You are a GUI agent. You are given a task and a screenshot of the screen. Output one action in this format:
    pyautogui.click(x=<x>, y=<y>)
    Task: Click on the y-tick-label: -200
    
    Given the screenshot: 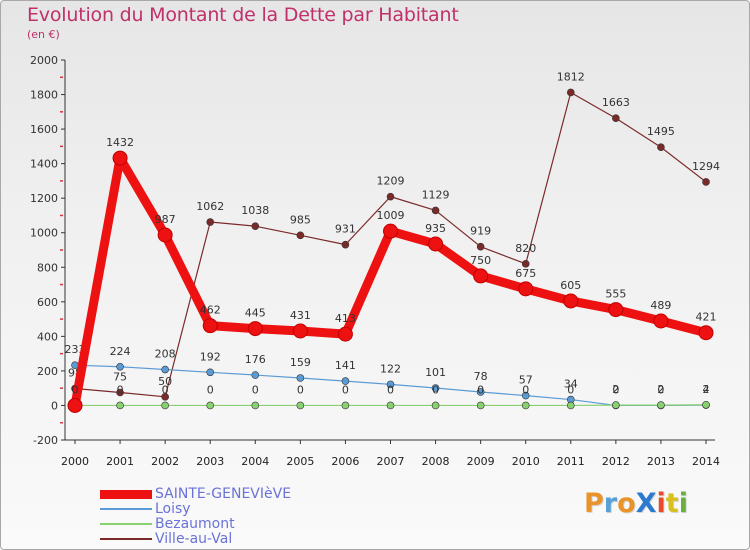 What is the action you would take?
    pyautogui.click(x=45, y=440)
    